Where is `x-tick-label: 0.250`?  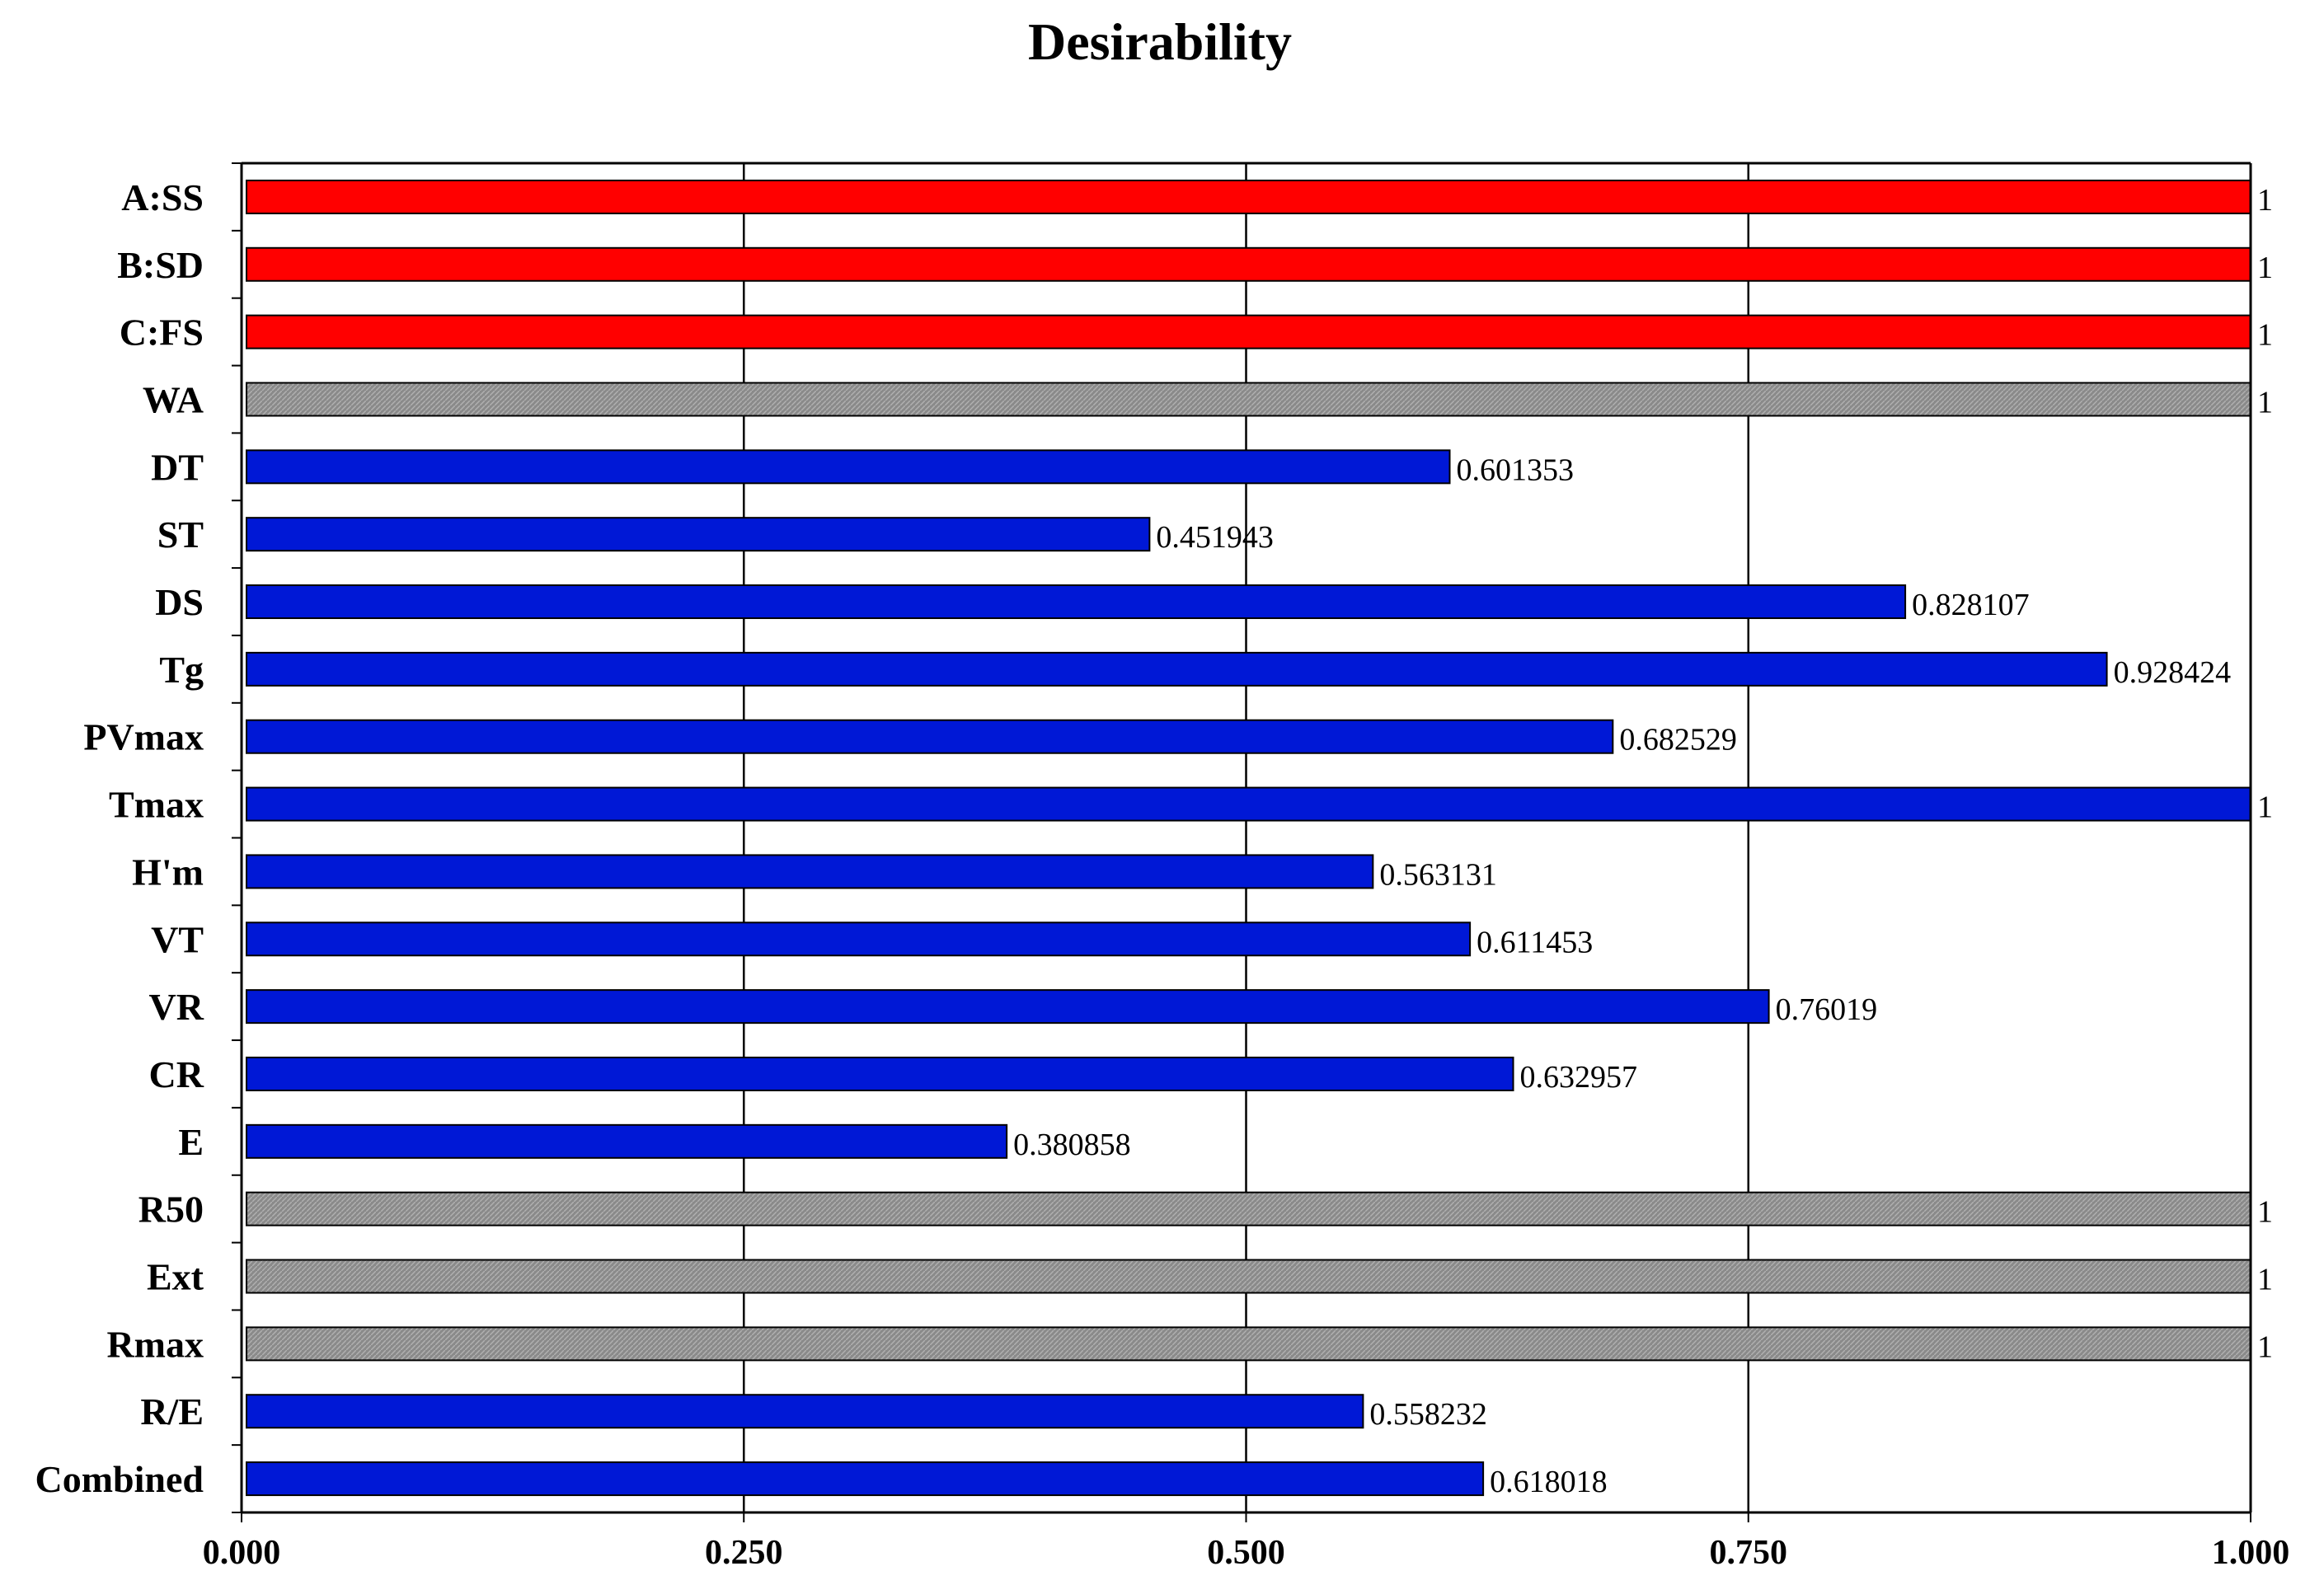
x-tick-label: 0.250 is located at coordinates (744, 1553).